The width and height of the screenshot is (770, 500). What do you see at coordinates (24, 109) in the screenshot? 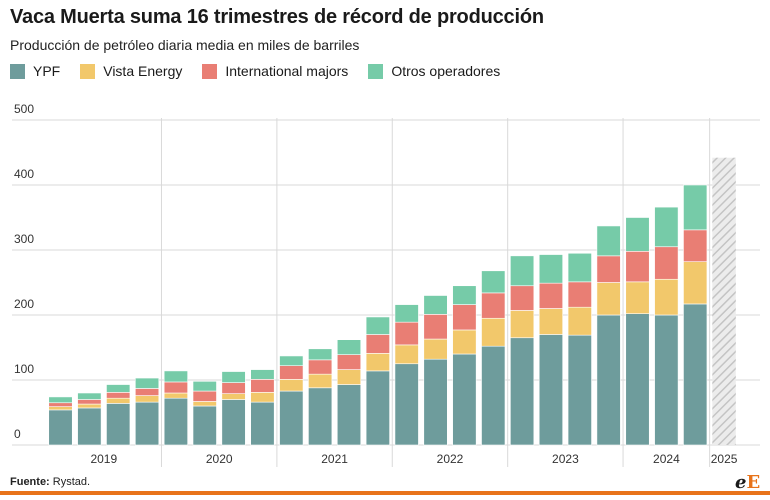
I see `y-tick-label: 500` at bounding box center [24, 109].